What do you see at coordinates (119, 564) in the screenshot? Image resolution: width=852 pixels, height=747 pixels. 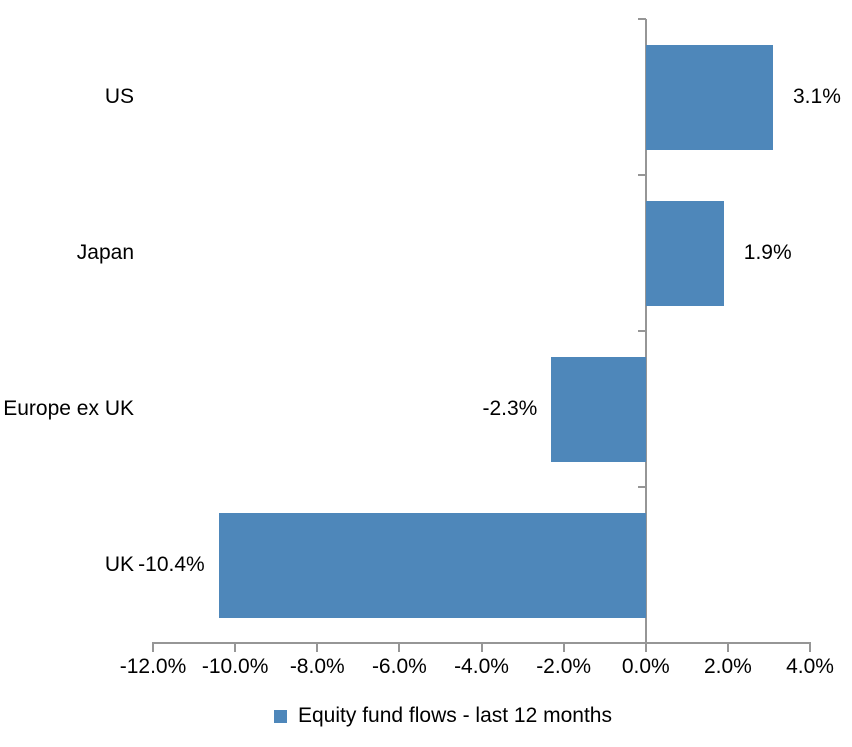 I see `category-label: UK` at bounding box center [119, 564].